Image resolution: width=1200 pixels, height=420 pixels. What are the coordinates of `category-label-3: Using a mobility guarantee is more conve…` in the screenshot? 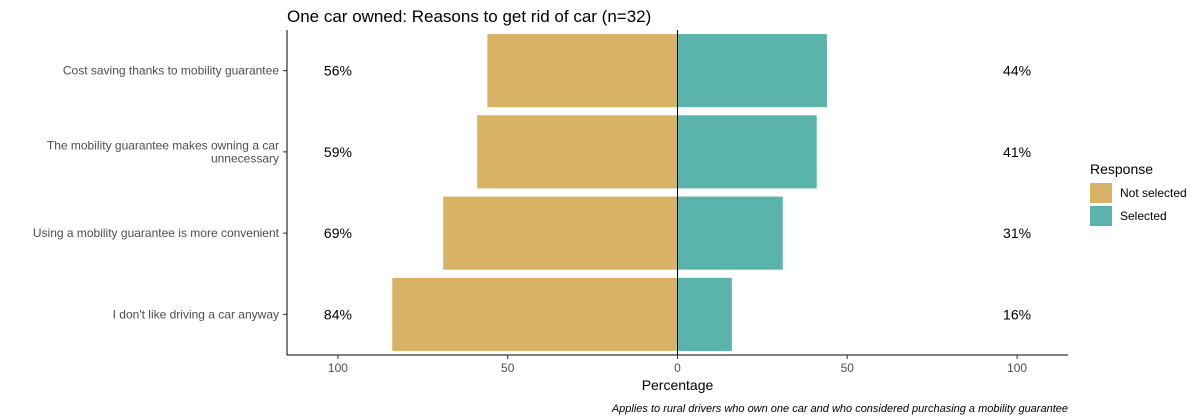 It's located at (156, 233).